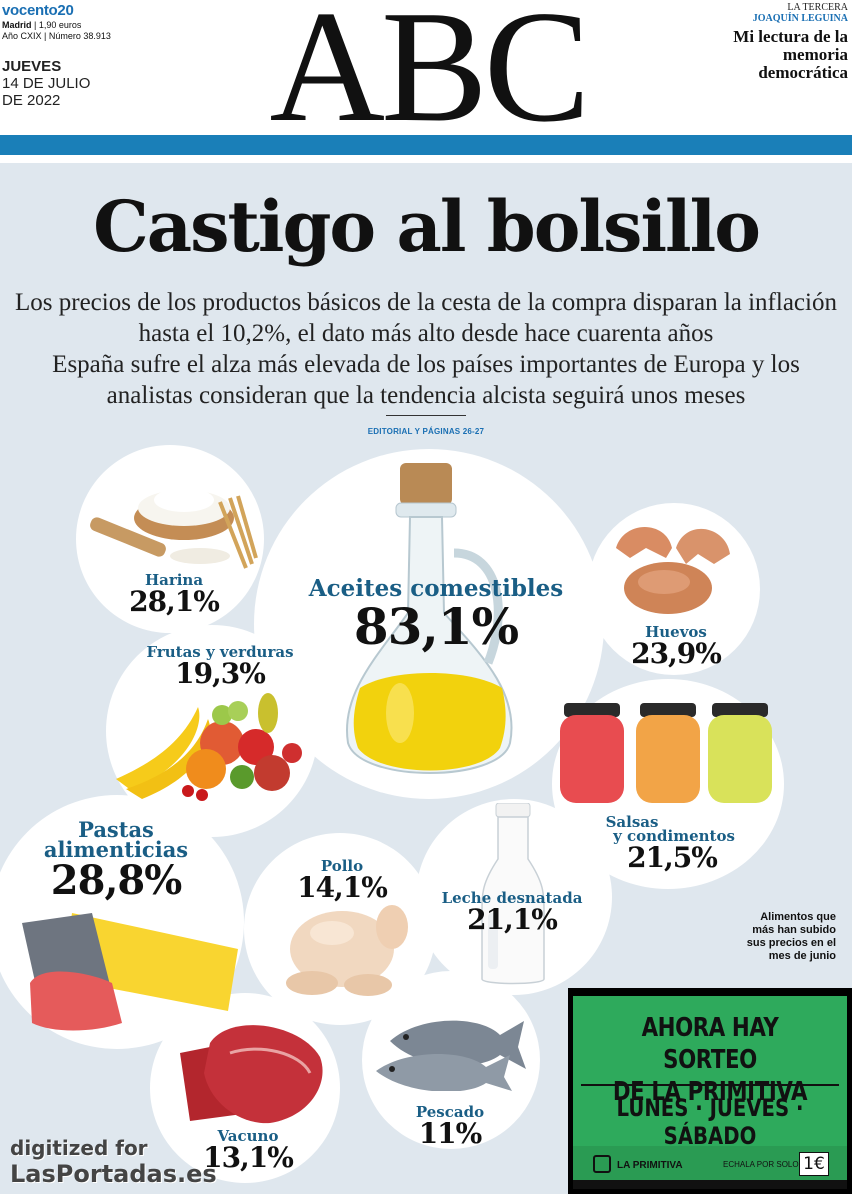 The height and width of the screenshot is (1194, 852). I want to click on vocento-badge: 20, so click(65, 10).